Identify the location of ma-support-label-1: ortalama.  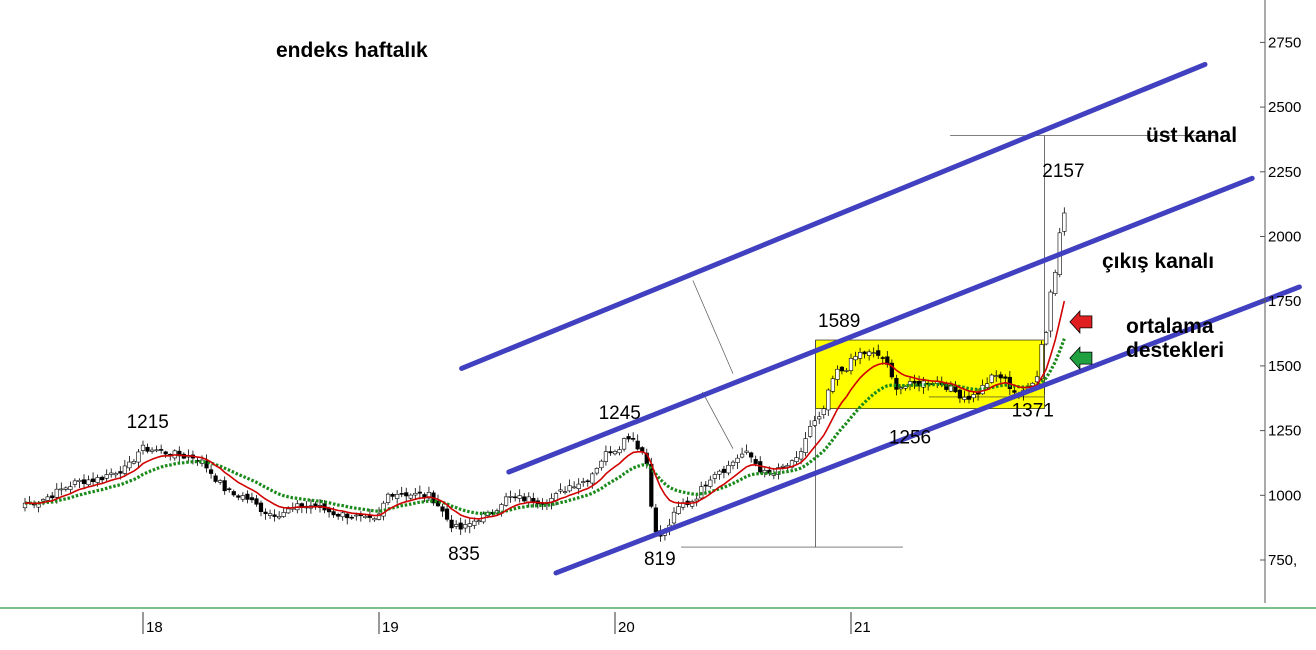
(1170, 326).